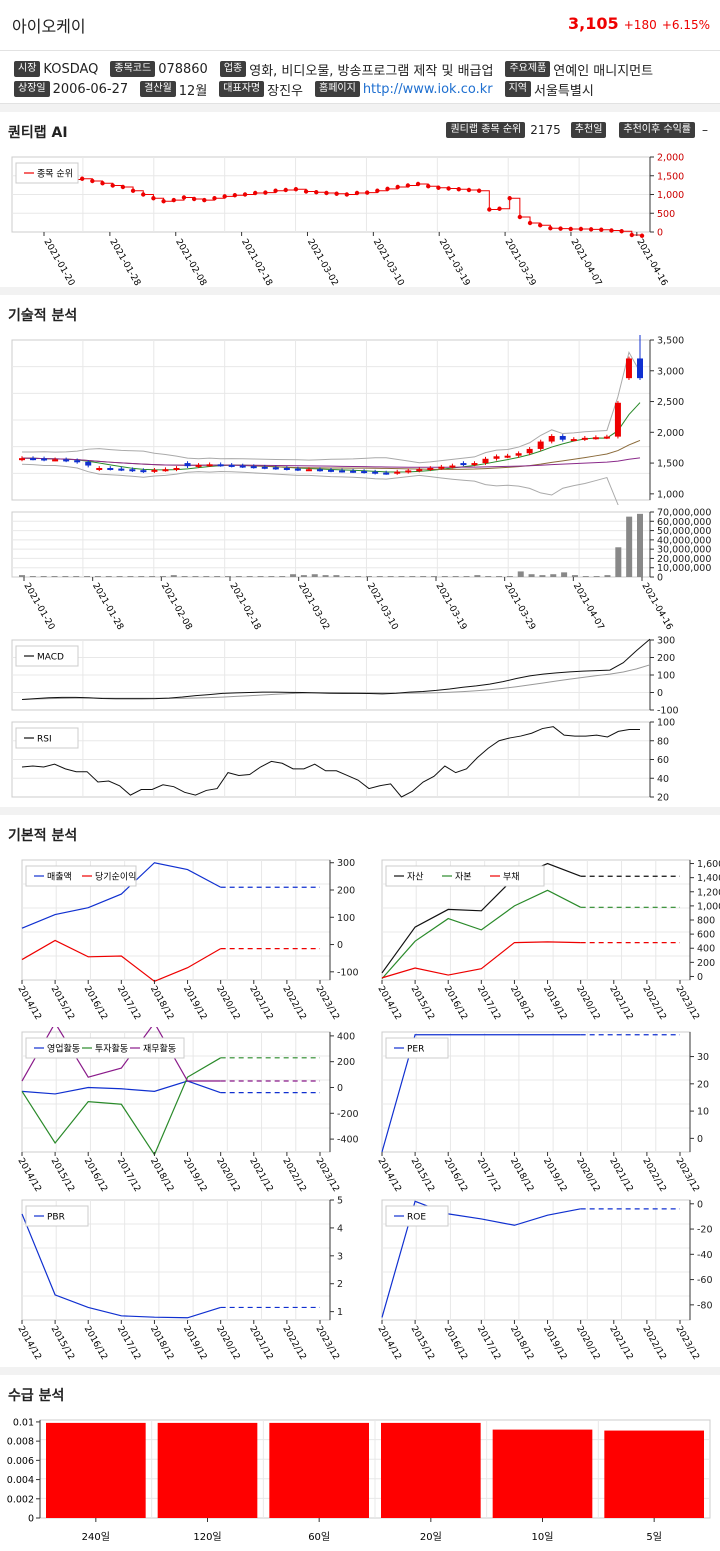 The width and height of the screenshot is (720, 1551). Describe the element at coordinates (703, 1084) in the screenshot. I see `y-tick-label: 20` at that location.